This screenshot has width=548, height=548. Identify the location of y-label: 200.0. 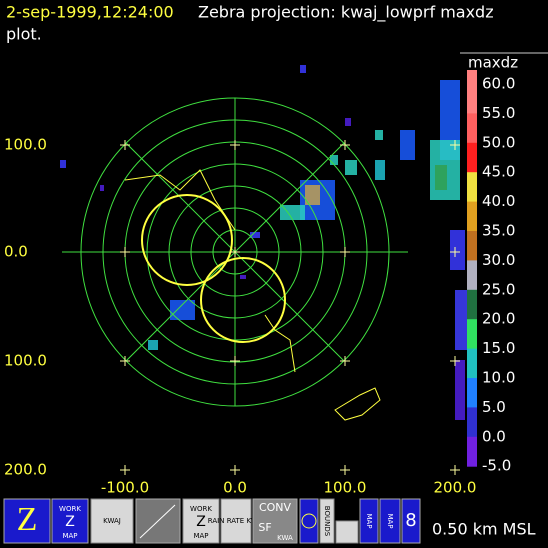
(25, 470).